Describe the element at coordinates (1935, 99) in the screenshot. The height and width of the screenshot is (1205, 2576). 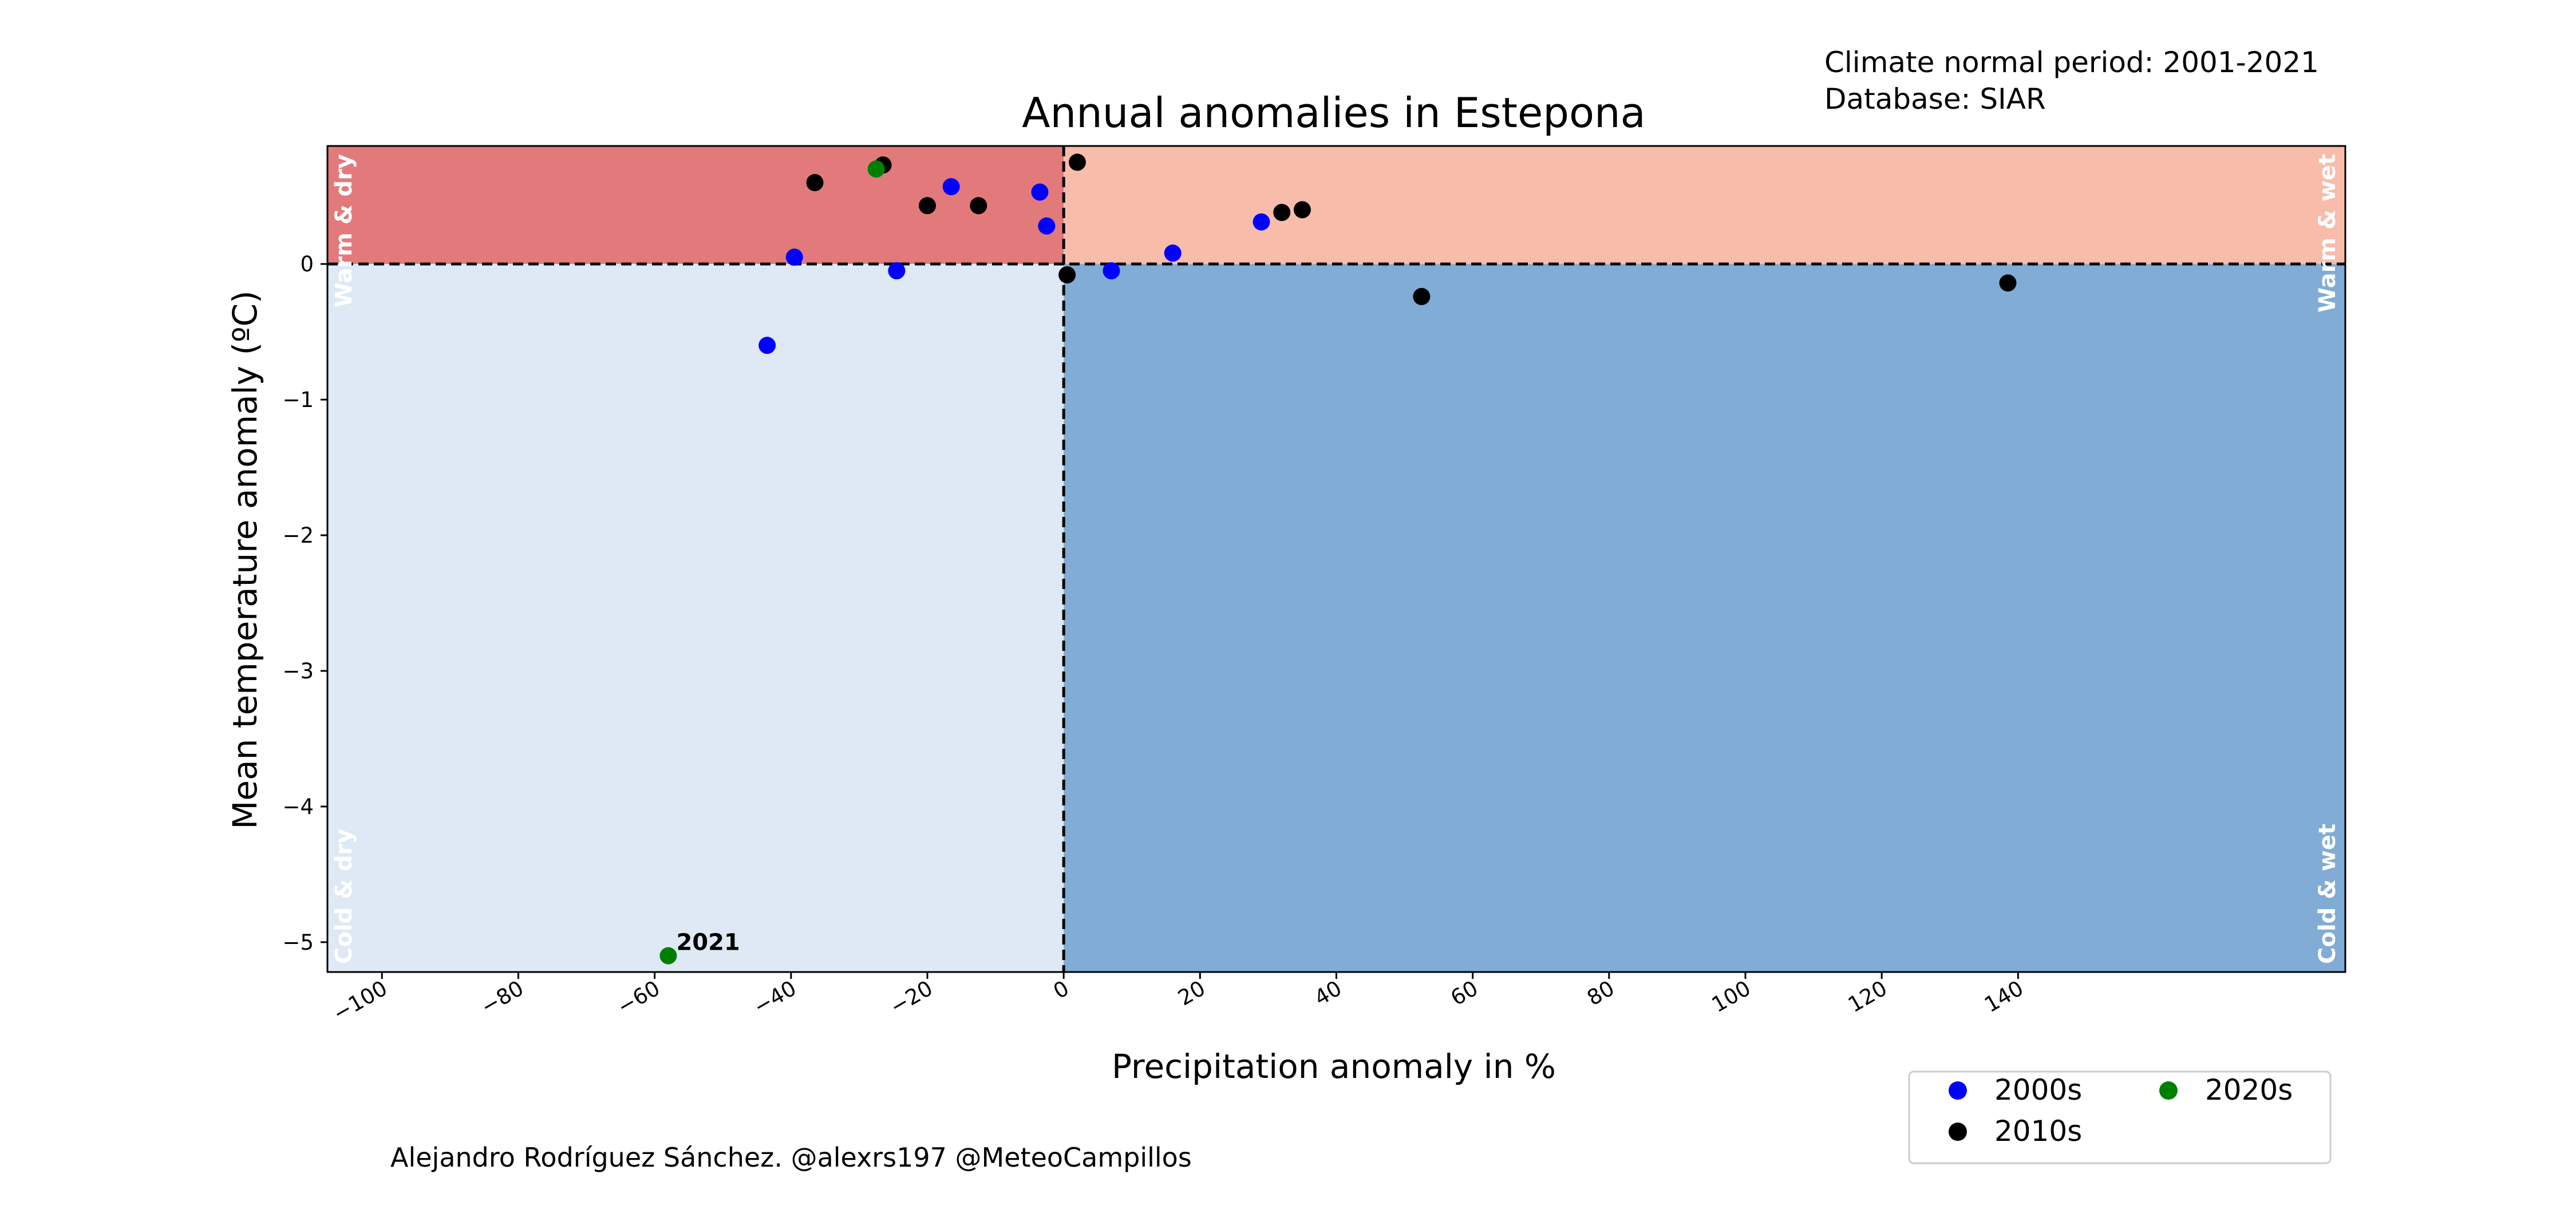
I see `database-text: Database: SIAR` at that location.